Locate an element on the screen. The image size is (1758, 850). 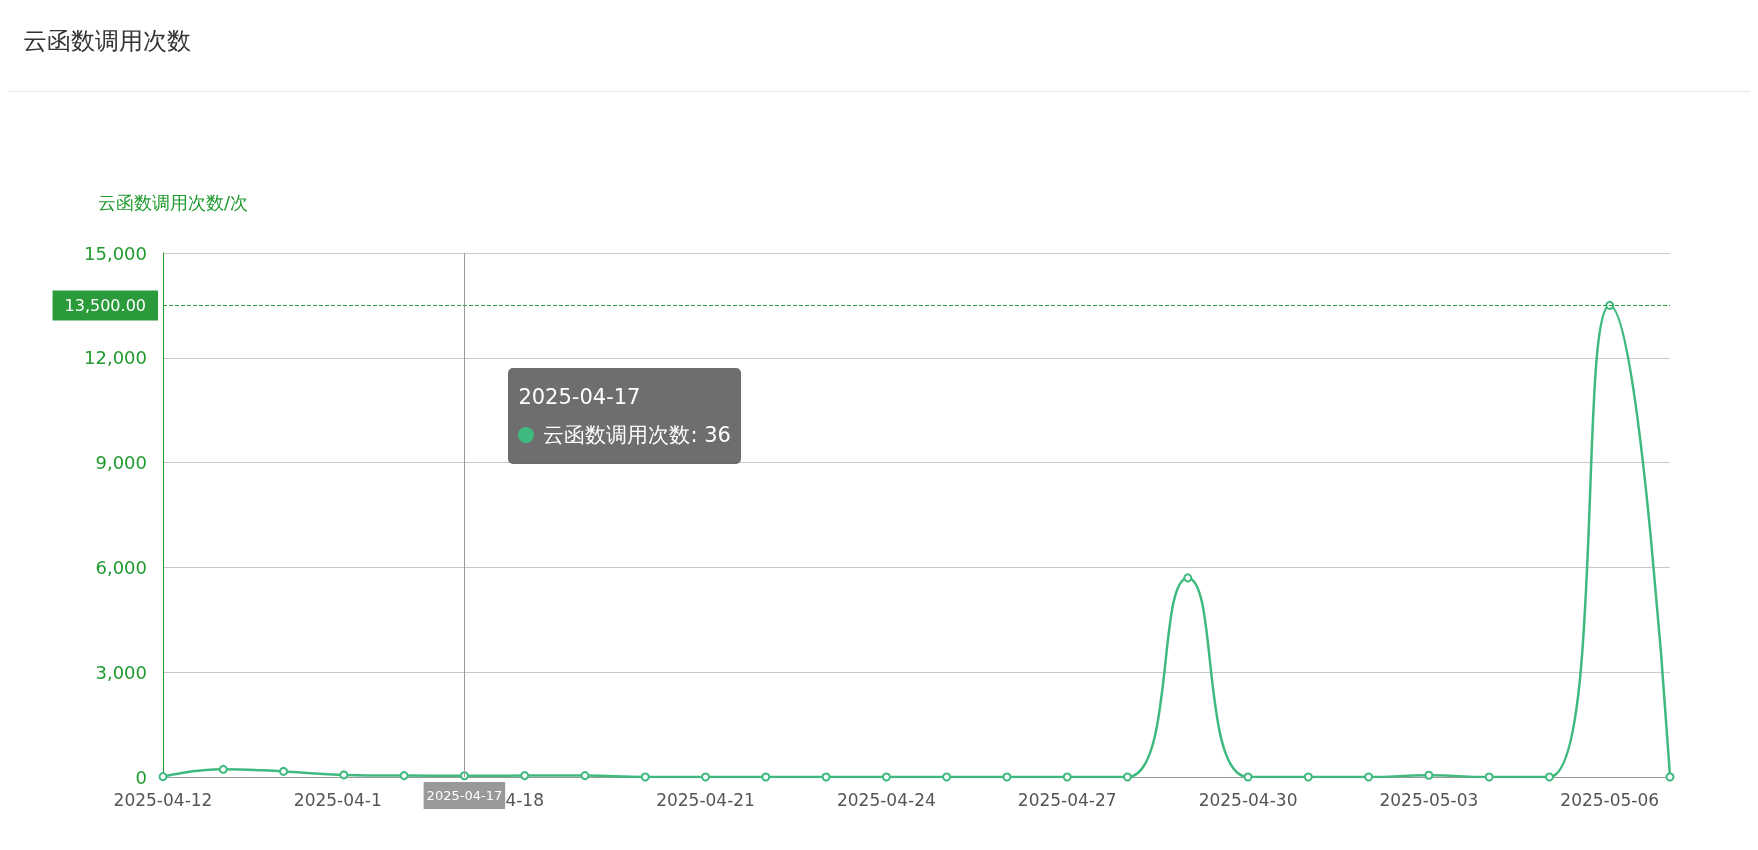
x-tick-label: 2025-05-06 is located at coordinates (1610, 799).